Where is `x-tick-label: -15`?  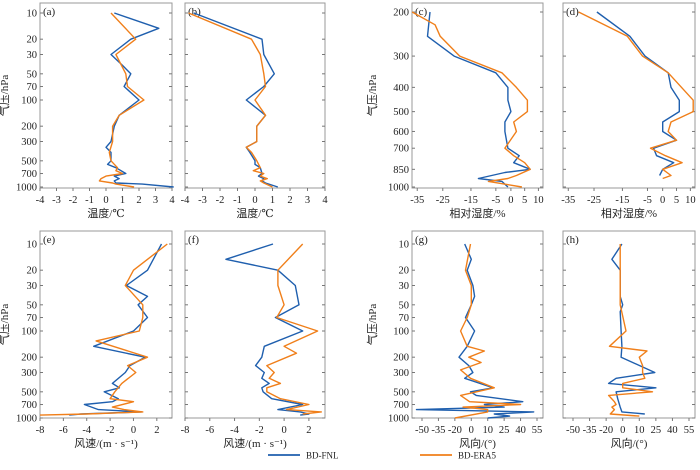 x-tick-label: -15 is located at coordinates (471, 200).